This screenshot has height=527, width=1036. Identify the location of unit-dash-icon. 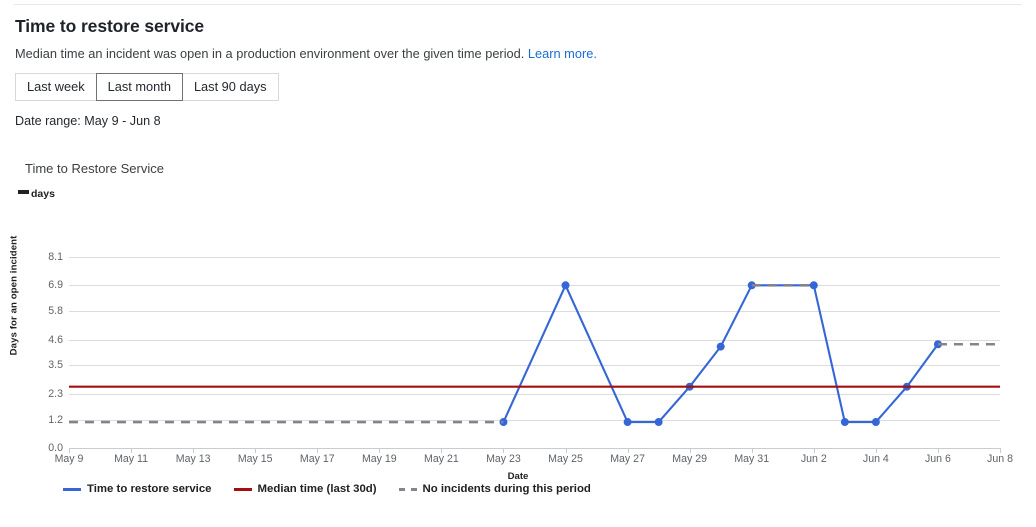
(23, 192).